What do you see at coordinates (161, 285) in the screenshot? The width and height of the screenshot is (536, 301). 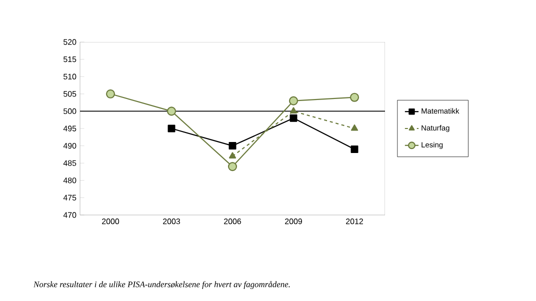 I see `text: Norske resultater i de ulike PISA-undersøkelsene for hvert av fagområdene.` at bounding box center [161, 285].